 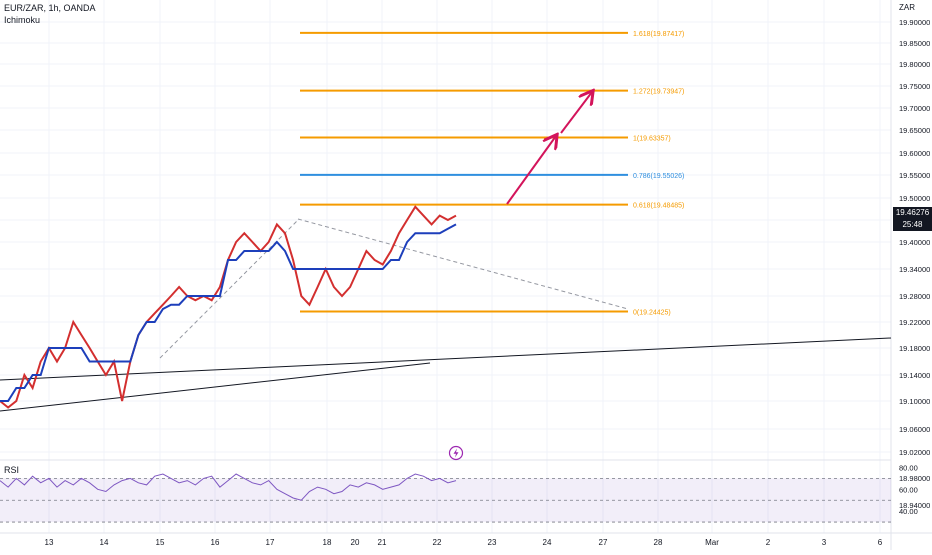 I want to click on x-tick-label: 14, so click(x=104, y=542).